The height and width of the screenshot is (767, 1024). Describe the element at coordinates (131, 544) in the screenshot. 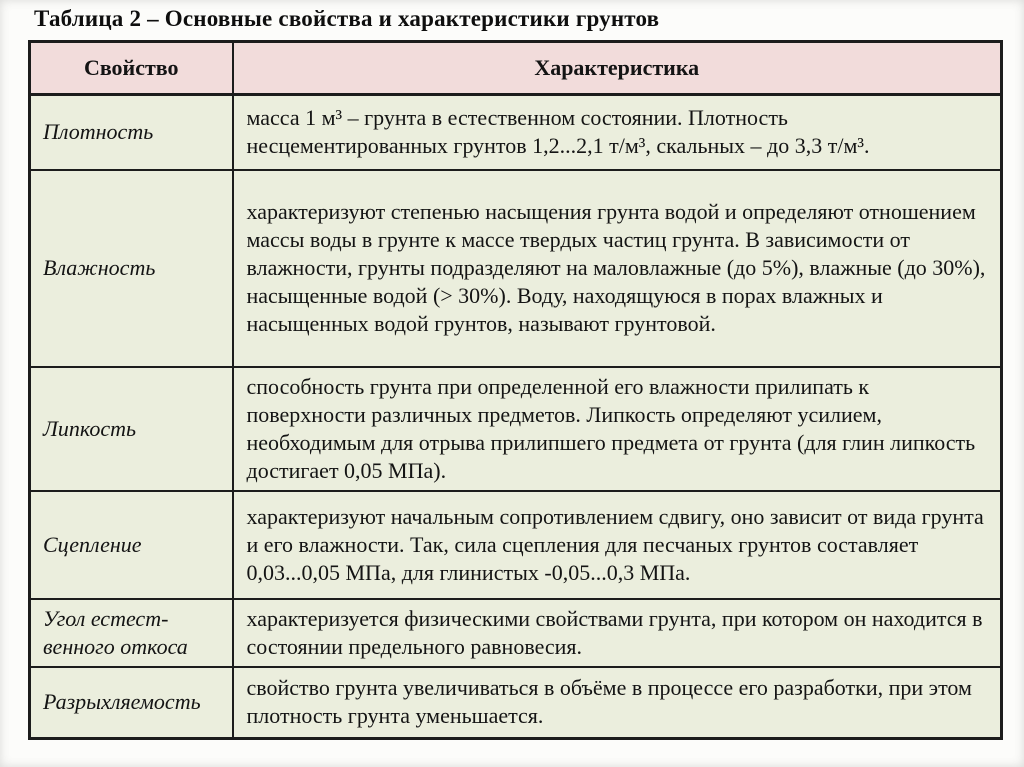

I see `property-cell: Сцепление` at that location.